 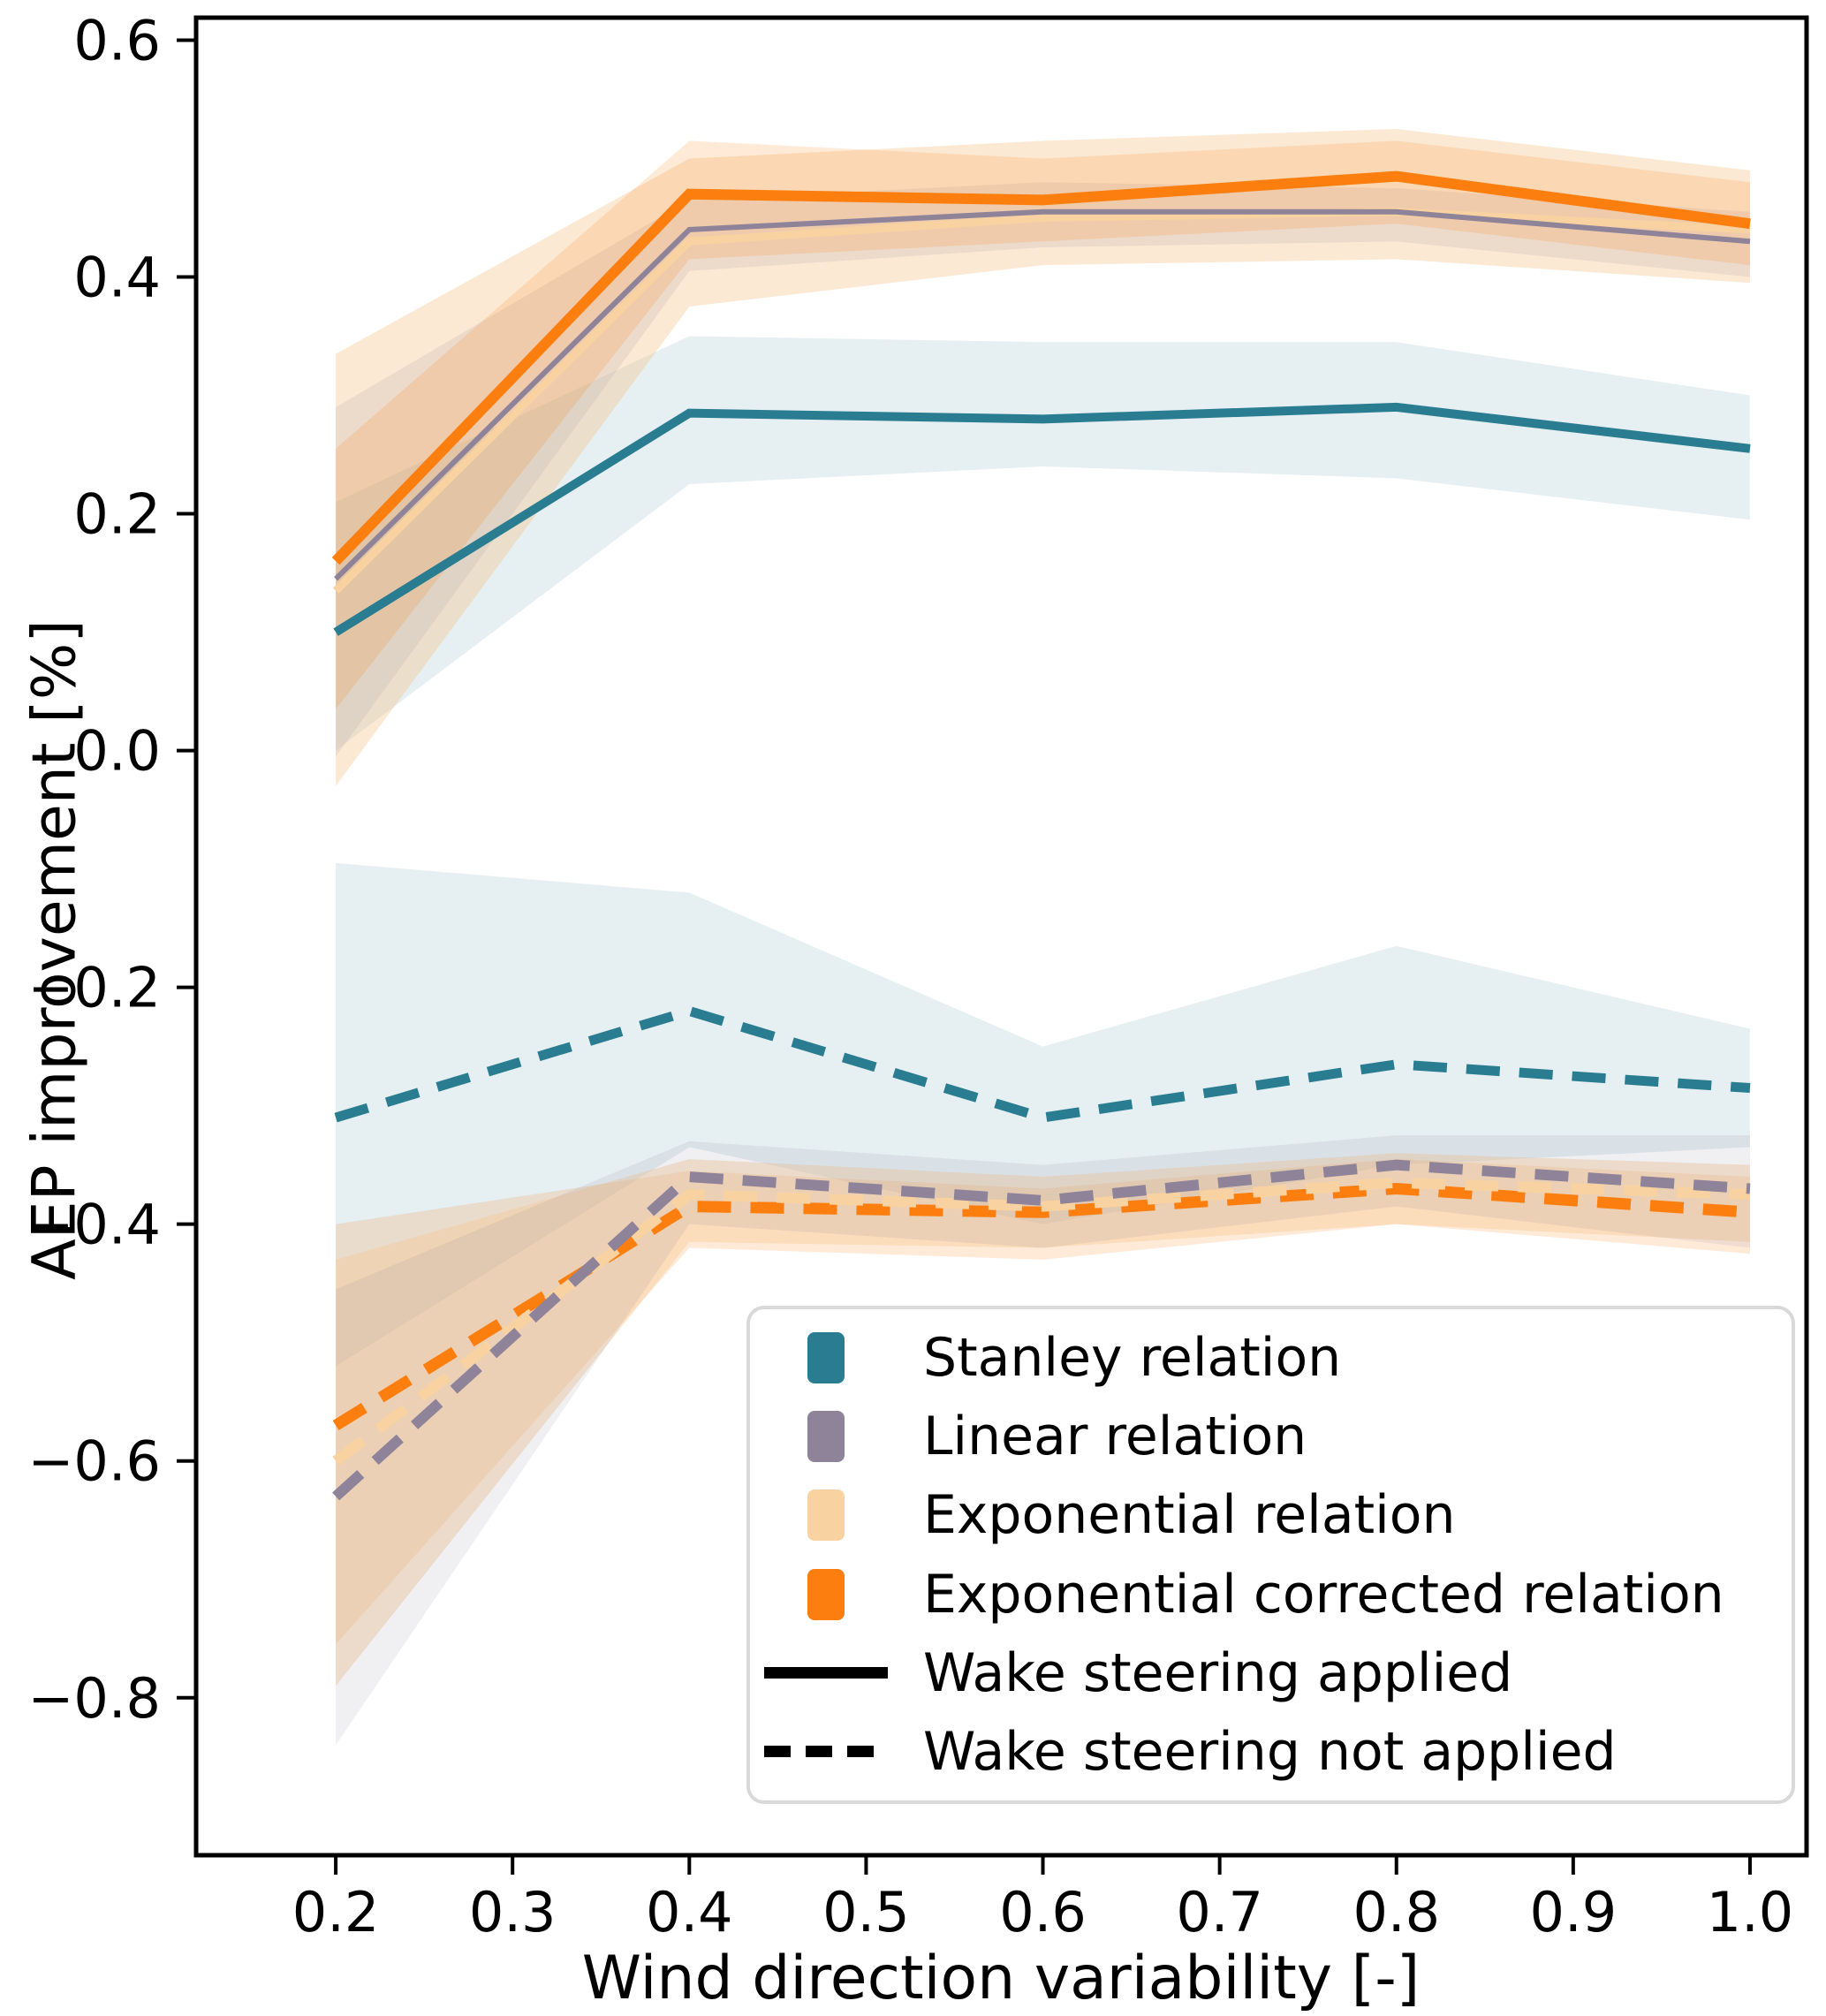 I want to click on y-tick-label: −0.8, so click(x=94, y=1698).